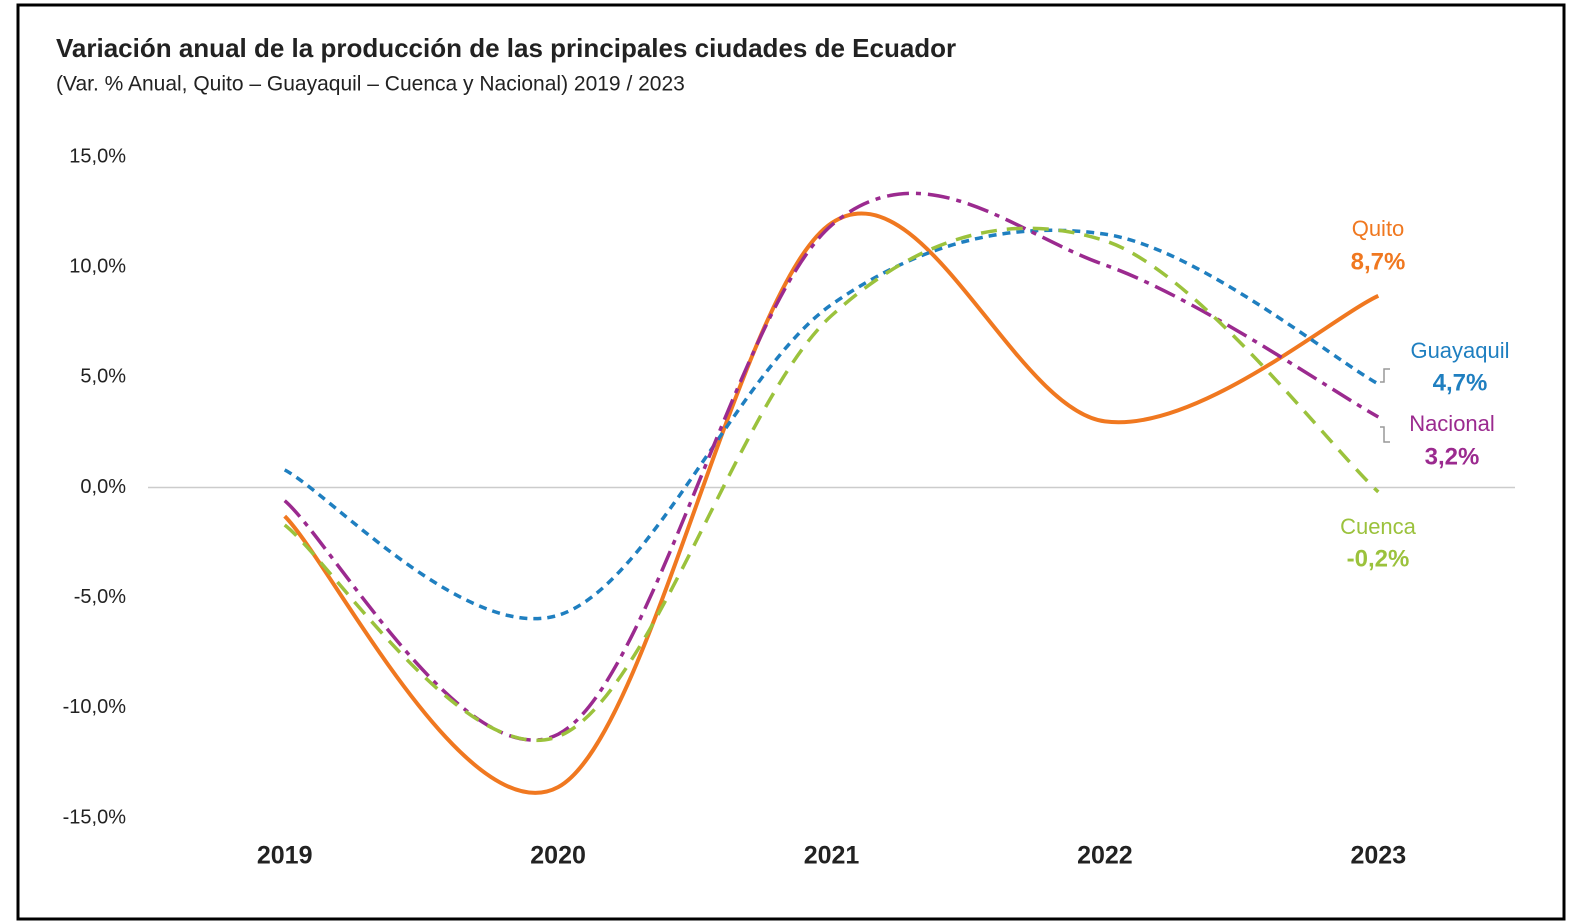 Image resolution: width=1572 pixels, height=923 pixels. What do you see at coordinates (100, 597) in the screenshot?
I see `y-tick-label: -5,0%` at bounding box center [100, 597].